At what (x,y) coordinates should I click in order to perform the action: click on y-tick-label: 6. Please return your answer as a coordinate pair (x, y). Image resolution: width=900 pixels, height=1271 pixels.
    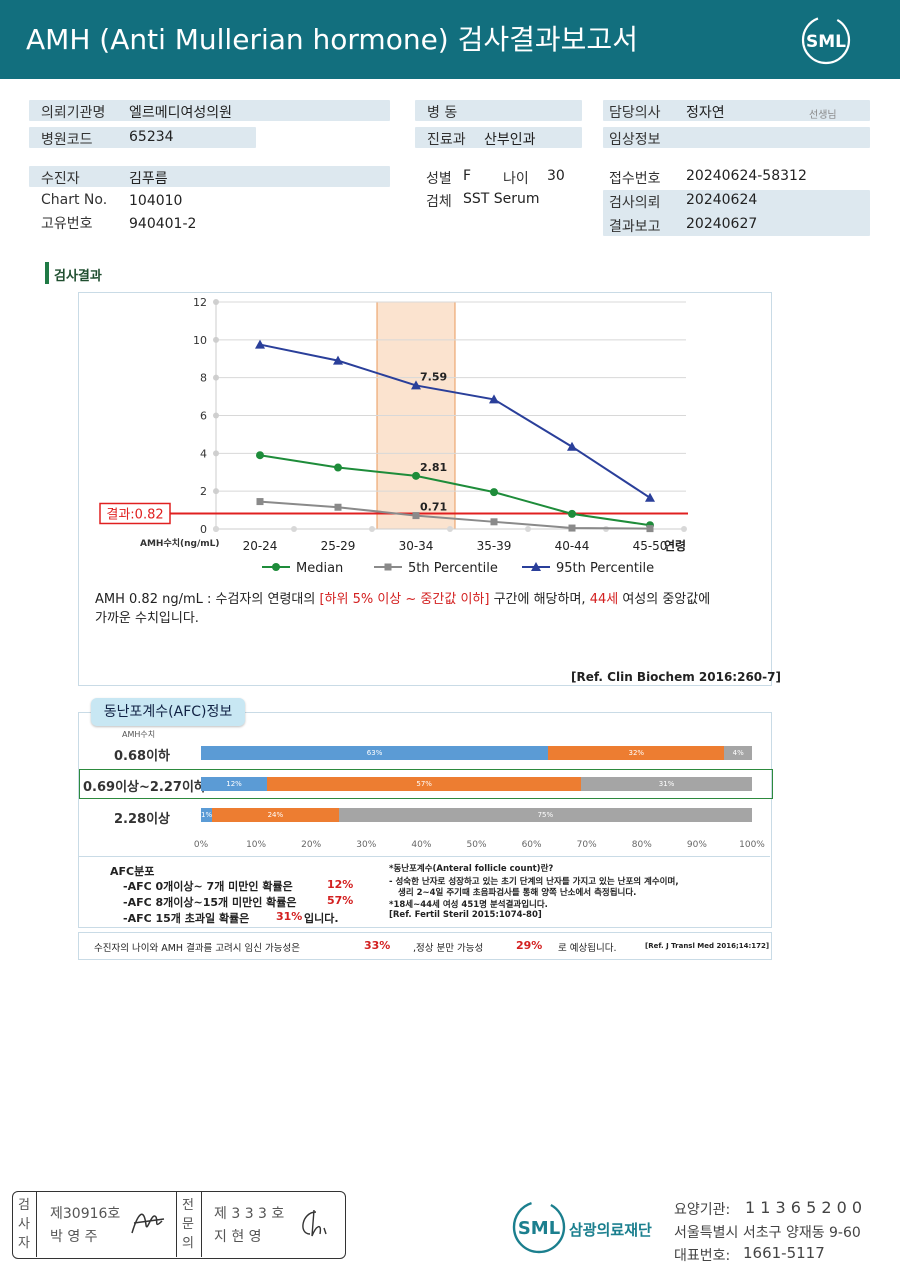
    Looking at the image, I should click on (203, 416).